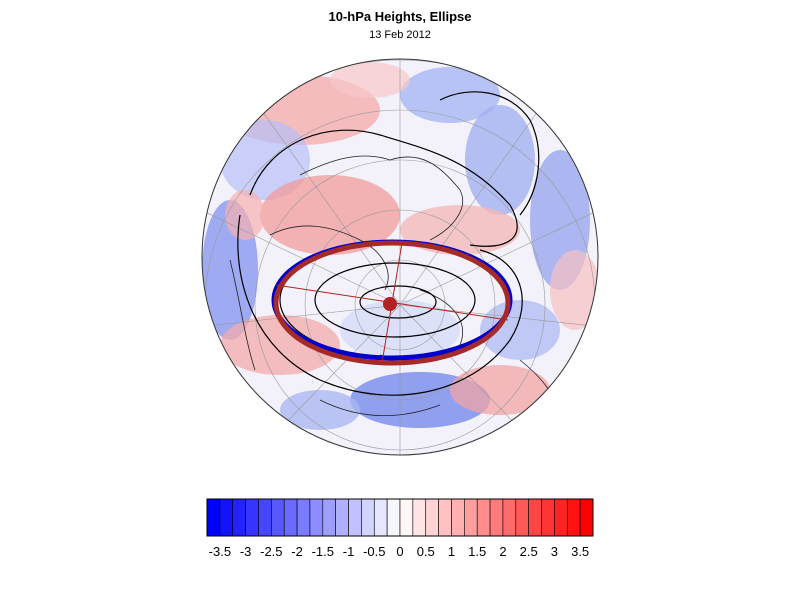  Describe the element at coordinates (400, 16) in the screenshot. I see `plot-title: 10-hPa Heights, Ellipse` at that location.